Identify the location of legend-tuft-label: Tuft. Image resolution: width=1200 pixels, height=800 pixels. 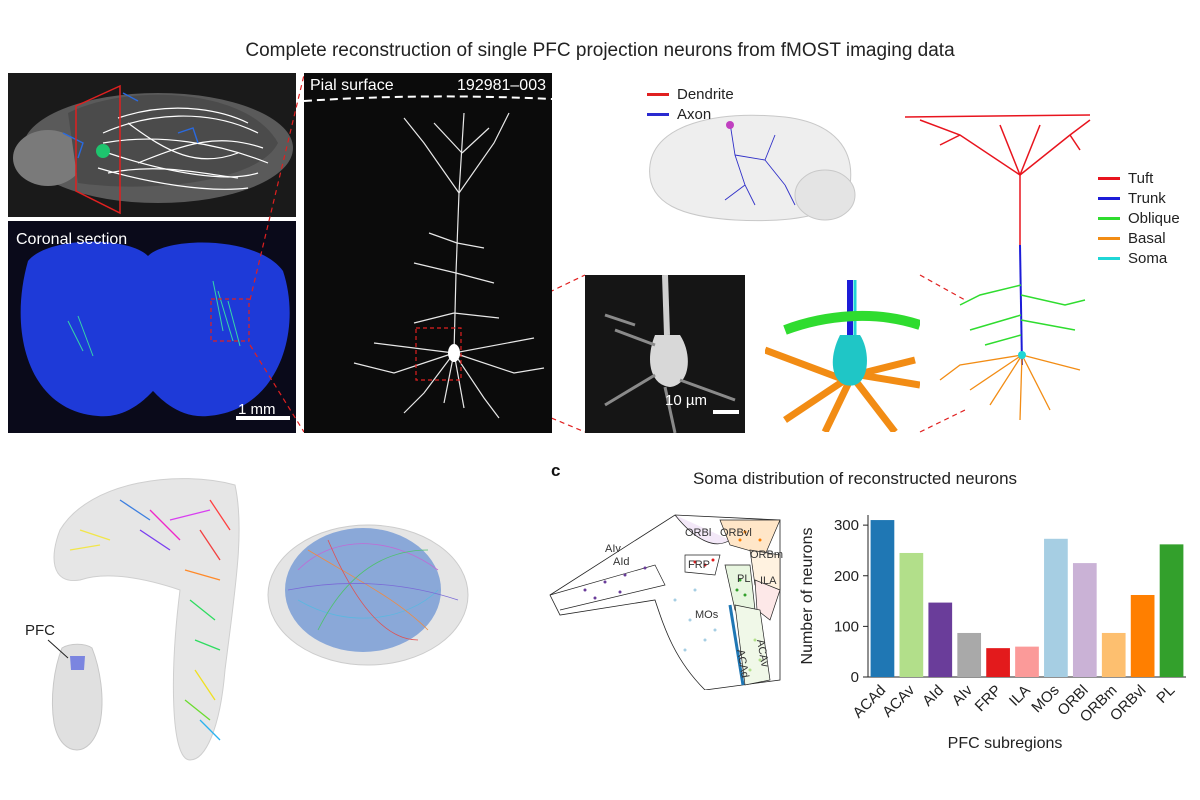
(1141, 178).